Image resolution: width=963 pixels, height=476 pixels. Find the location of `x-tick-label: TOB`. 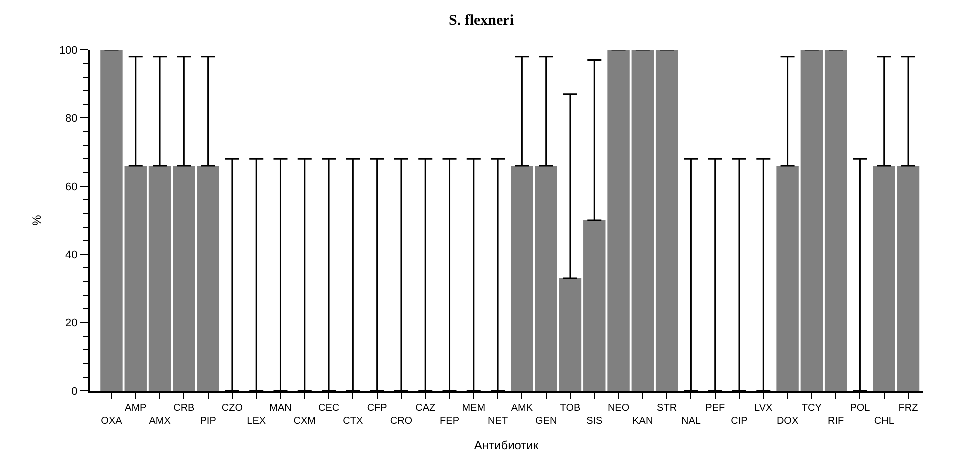

x-tick-label: TOB is located at coordinates (570, 408).